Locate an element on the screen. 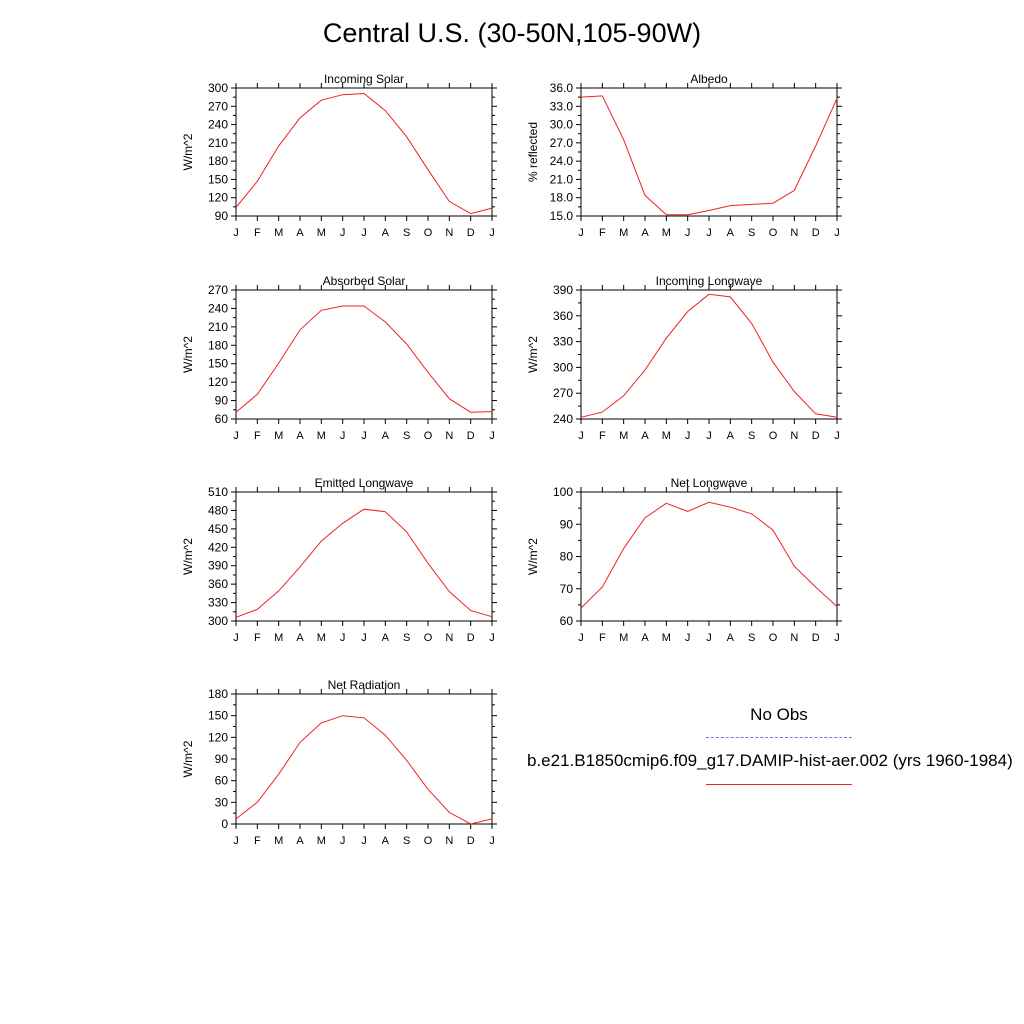 The height and width of the screenshot is (1024, 1024). legend-no-obs-label: No Obs is located at coordinates (779, 714).